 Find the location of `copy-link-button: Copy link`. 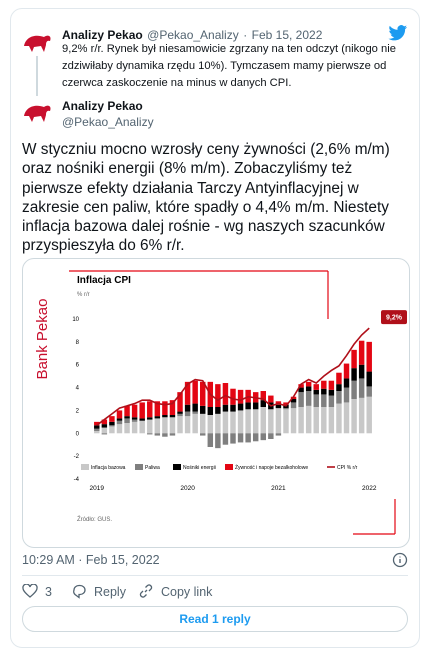

copy-link-button: Copy link is located at coordinates (187, 592).